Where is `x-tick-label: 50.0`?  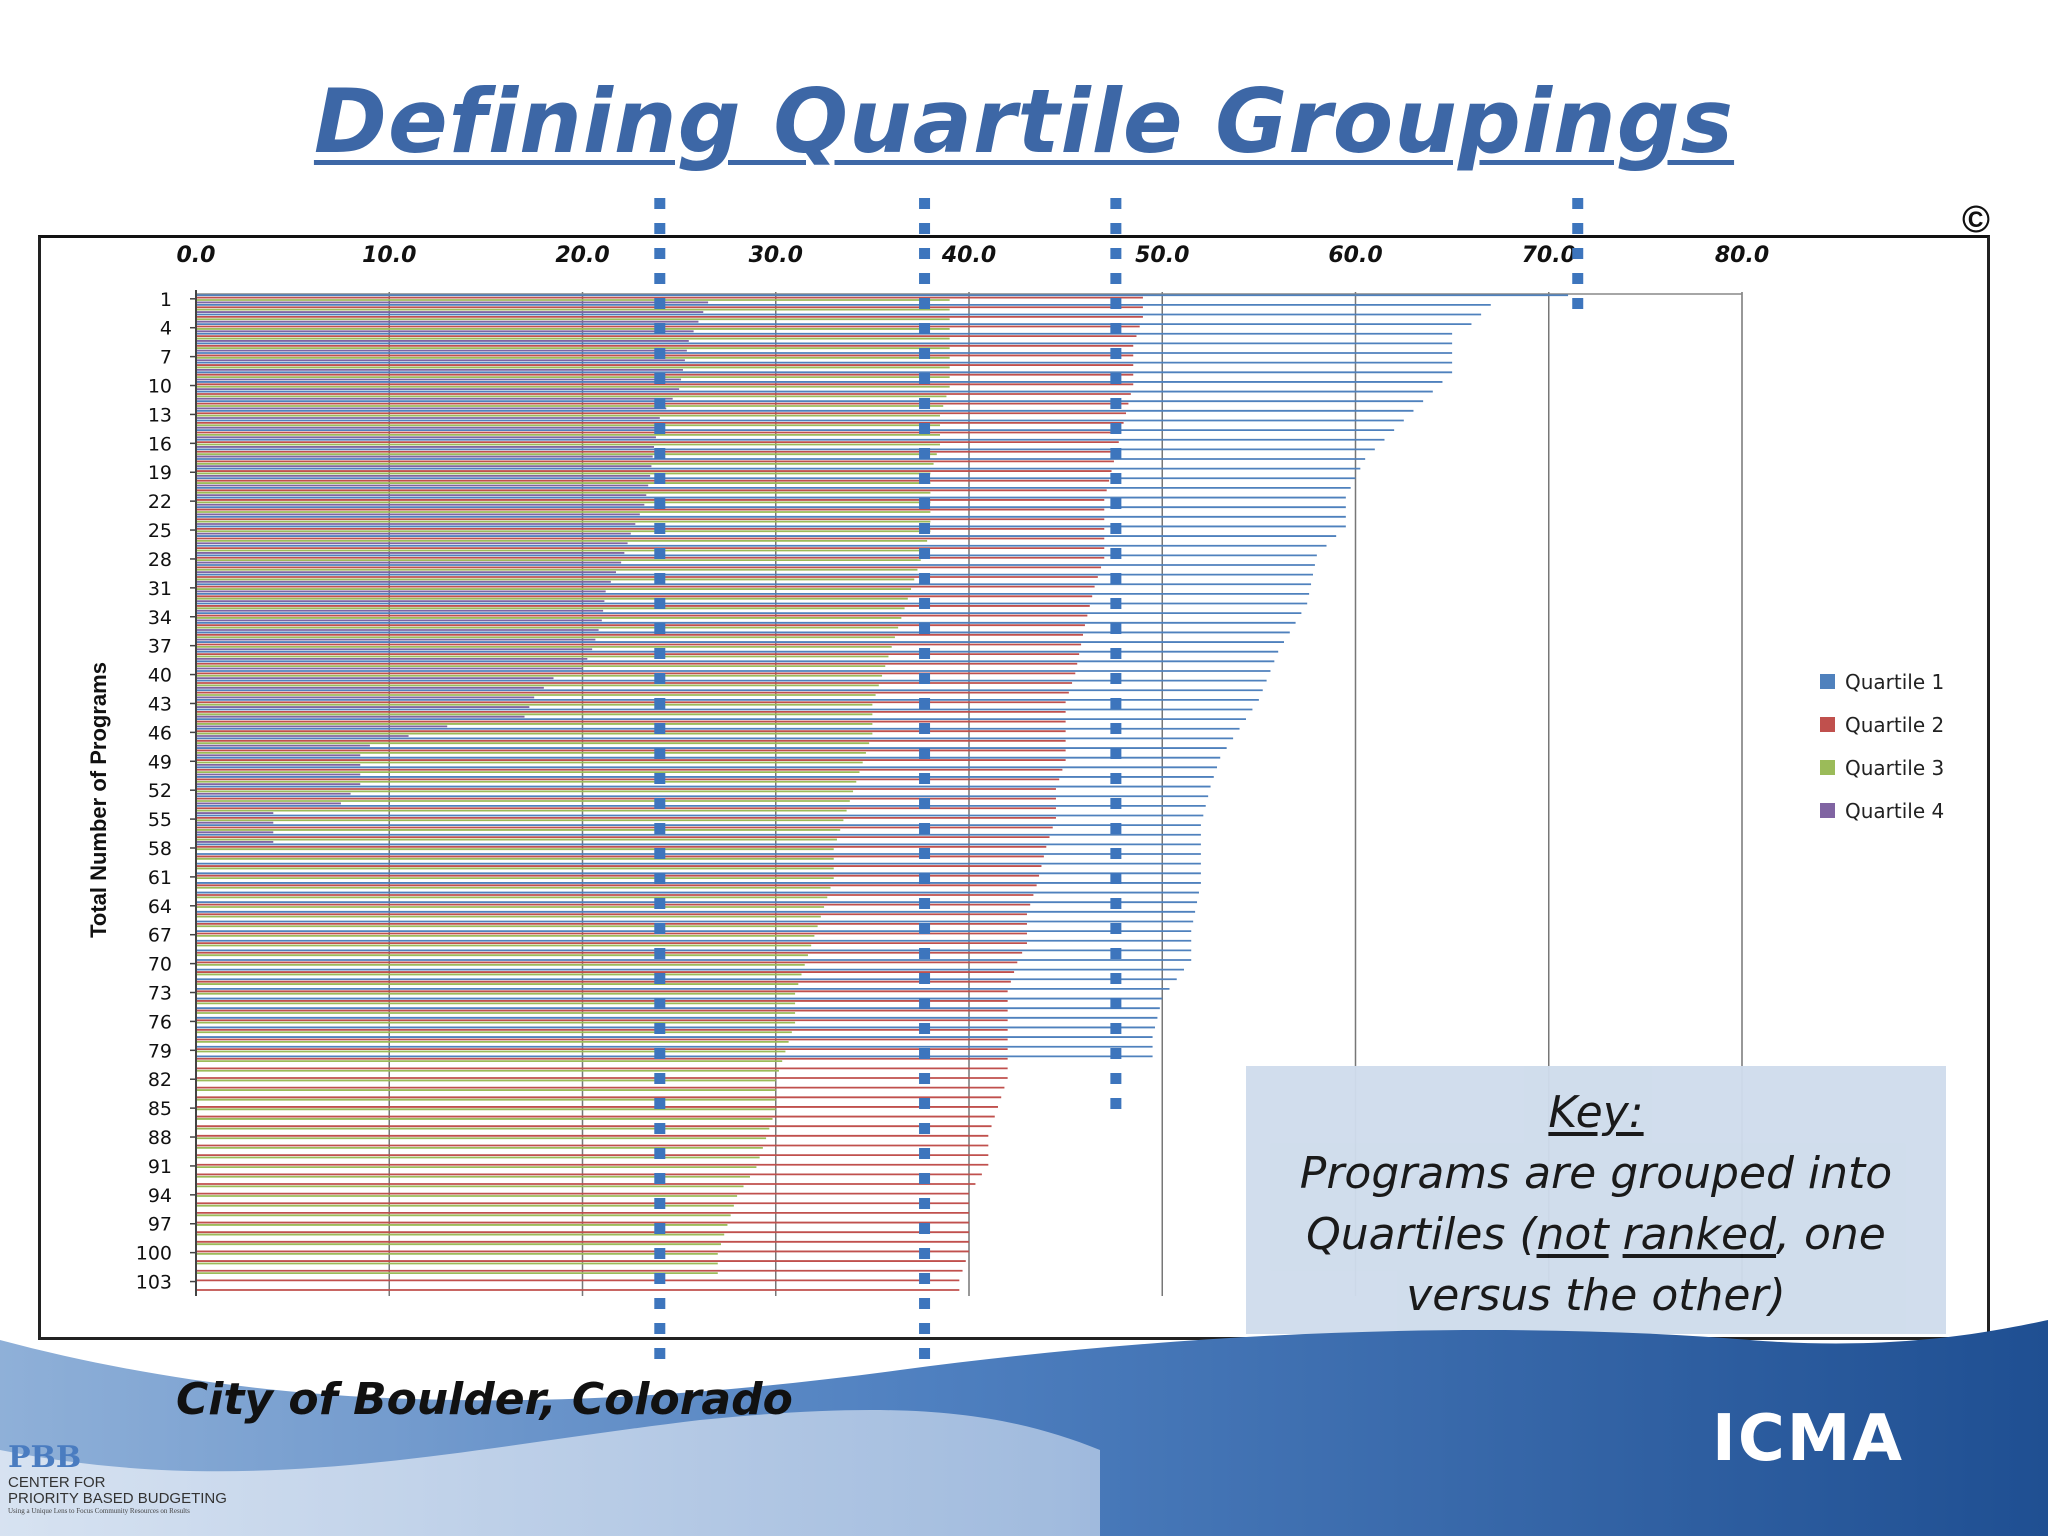
x-tick-label: 50.0 is located at coordinates (1162, 255).